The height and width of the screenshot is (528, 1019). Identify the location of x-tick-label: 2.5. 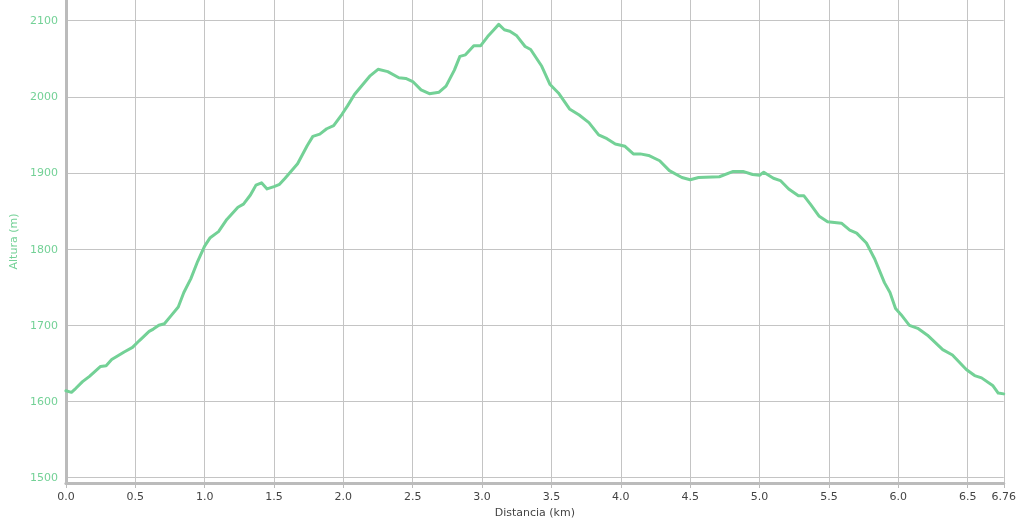
(412, 496).